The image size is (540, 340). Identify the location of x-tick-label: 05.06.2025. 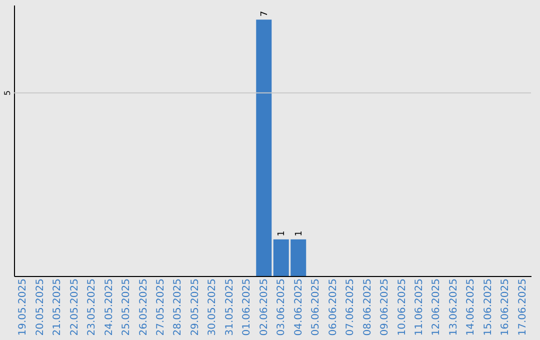
(316, 307).